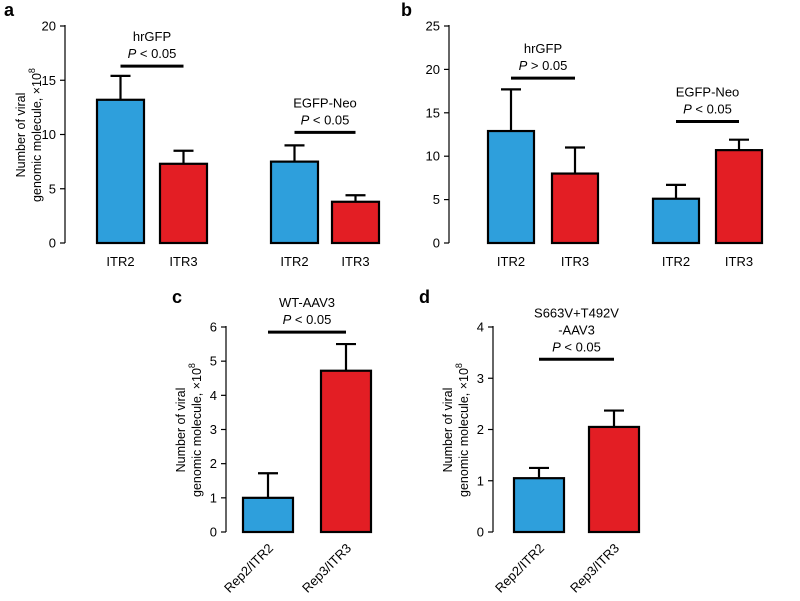 The image size is (800, 601). Describe the element at coordinates (29, 135) in the screenshot. I see `y-axis-label-a: Number of viral genomic molecule, ×108` at that location.